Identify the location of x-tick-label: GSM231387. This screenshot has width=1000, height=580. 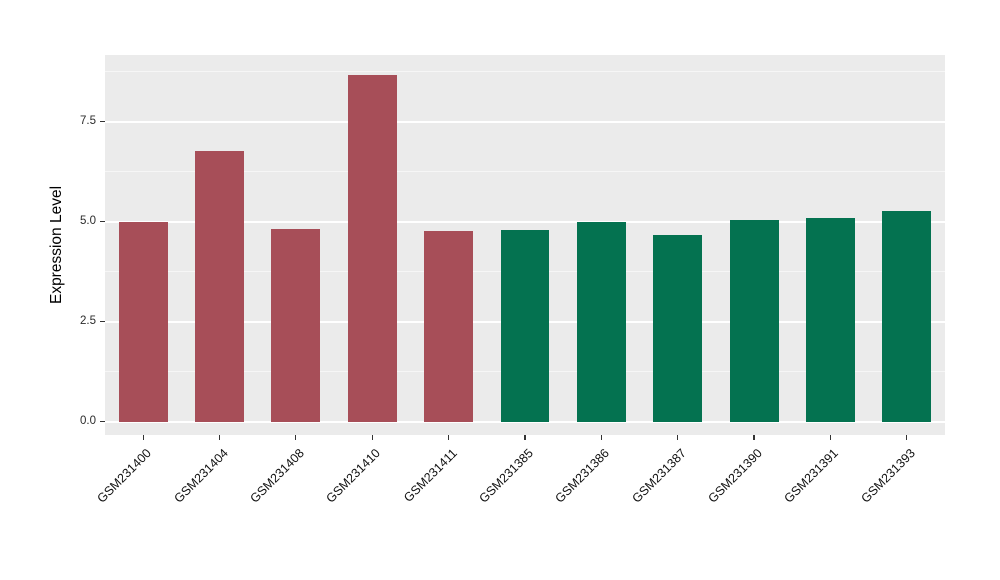
(659, 476).